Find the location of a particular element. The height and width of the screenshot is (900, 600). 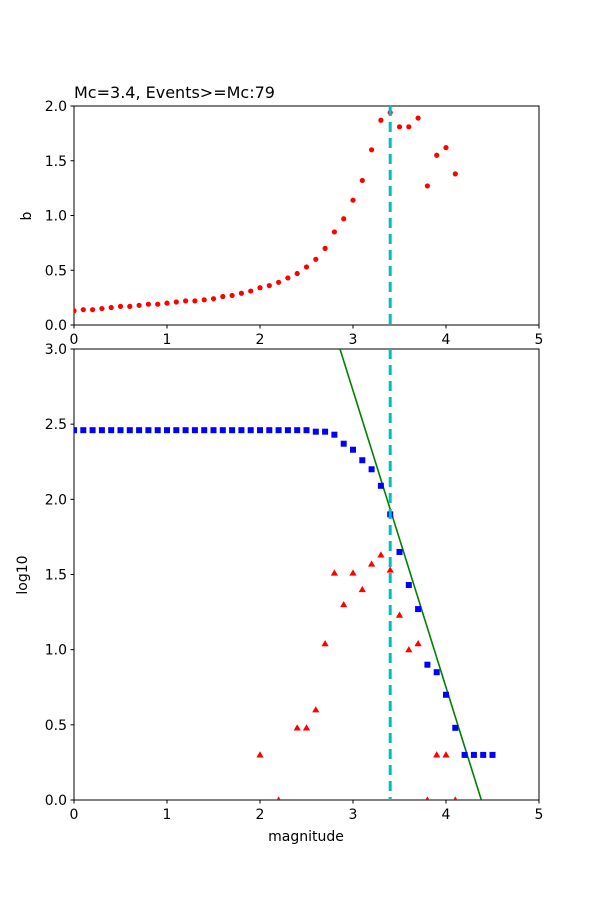

top-y-tick-label: 1.5 is located at coordinates (56, 162).